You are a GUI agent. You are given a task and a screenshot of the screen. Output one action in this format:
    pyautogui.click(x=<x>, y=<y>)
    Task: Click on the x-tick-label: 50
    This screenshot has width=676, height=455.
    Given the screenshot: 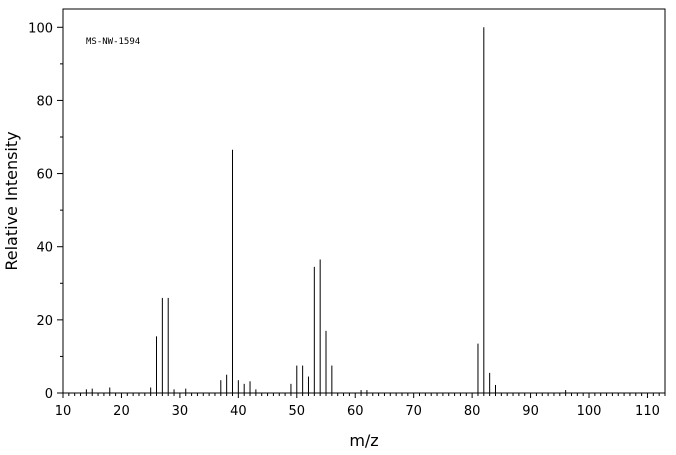 What is the action you would take?
    pyautogui.click(x=297, y=411)
    